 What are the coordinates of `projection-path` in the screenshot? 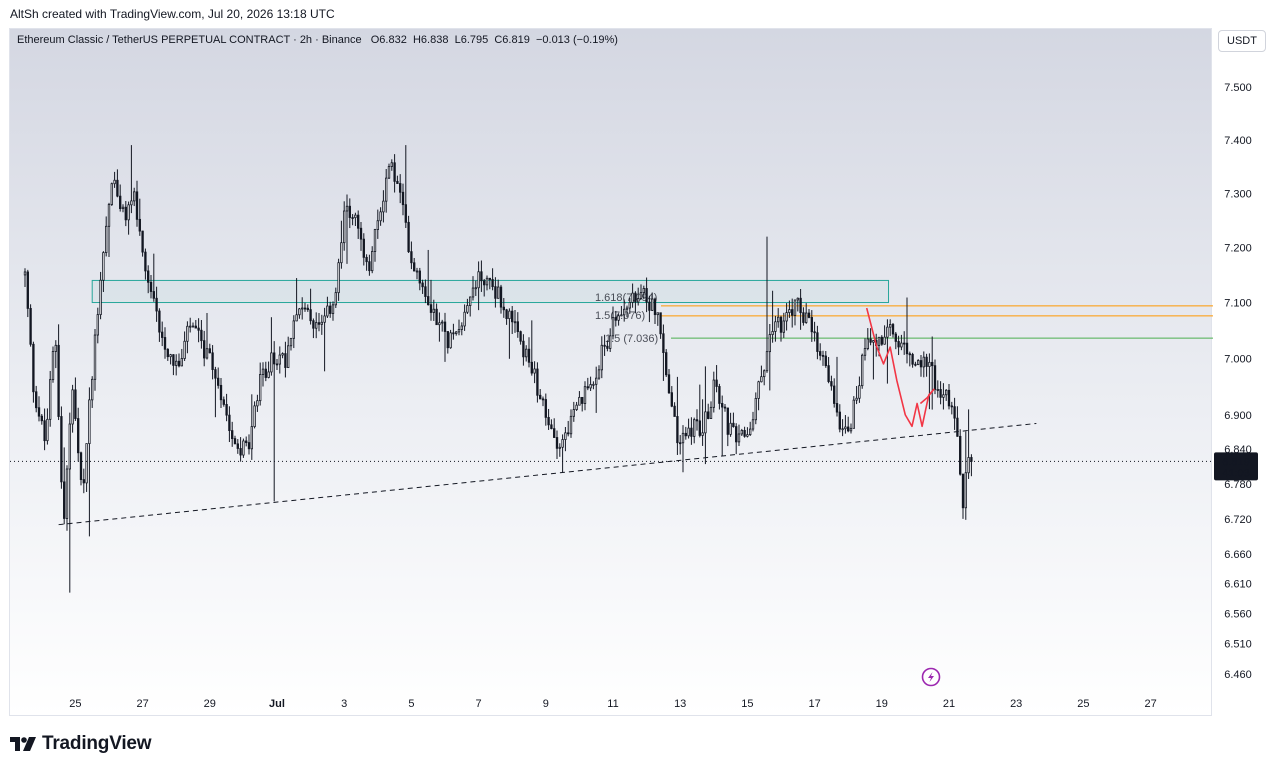 It's located at (900, 367).